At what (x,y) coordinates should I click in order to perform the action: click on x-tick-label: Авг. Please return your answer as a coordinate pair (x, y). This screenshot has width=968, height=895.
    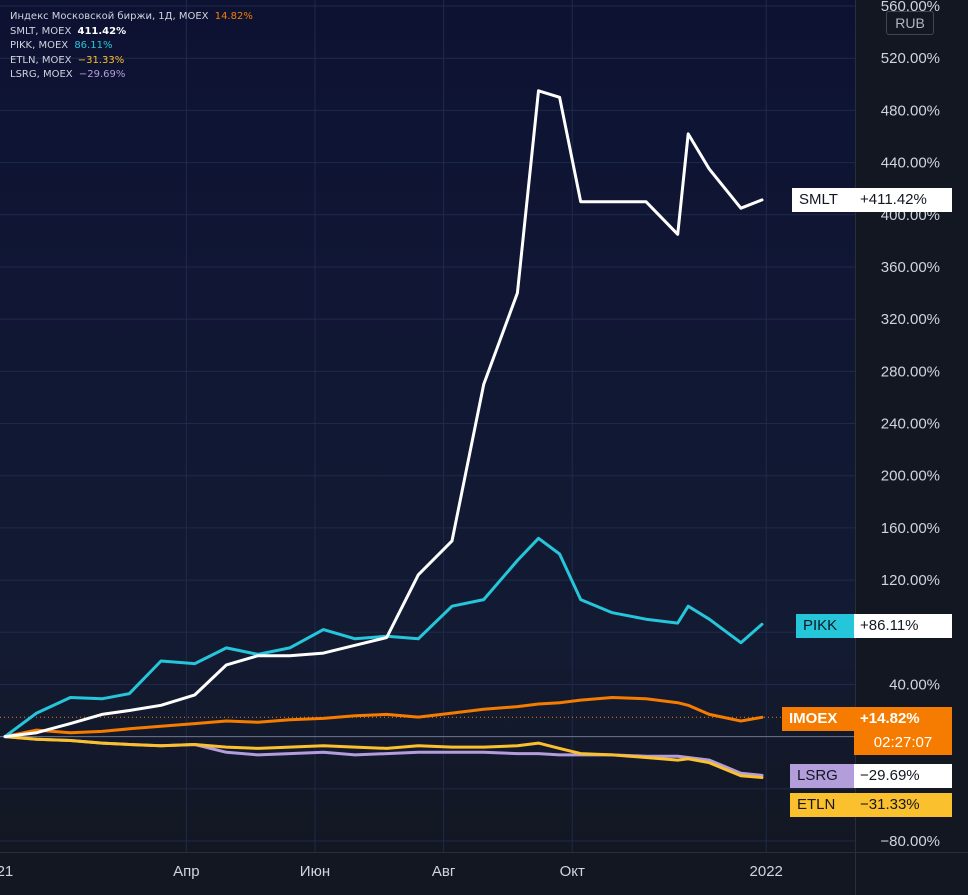
    Looking at the image, I should click on (444, 871).